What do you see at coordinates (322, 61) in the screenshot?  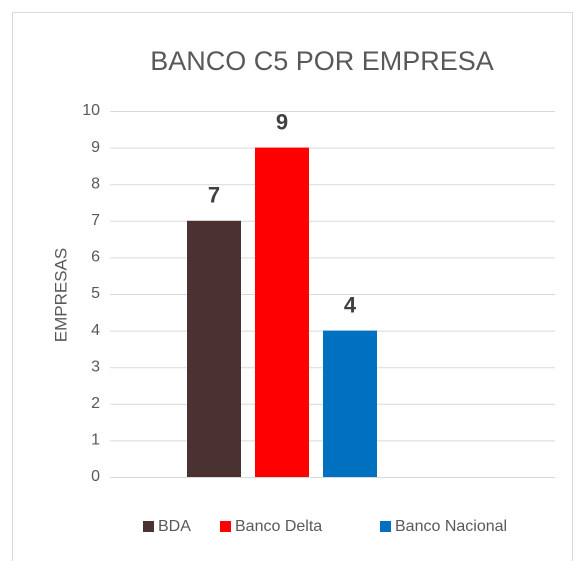 I see `chart-title: BANCO C5 POR EMPRESA` at bounding box center [322, 61].